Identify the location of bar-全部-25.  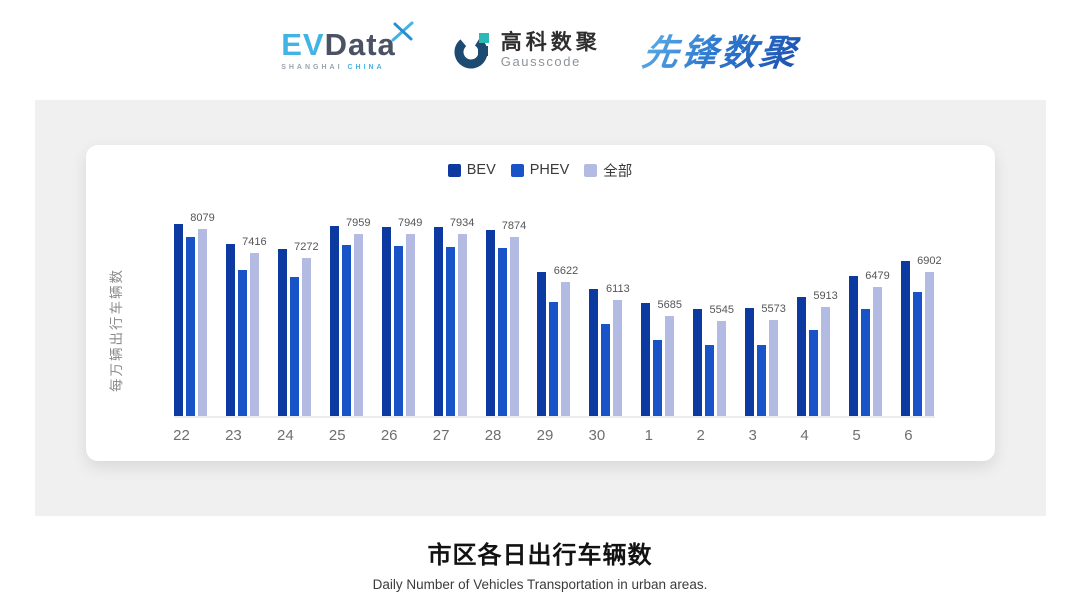
(358, 324).